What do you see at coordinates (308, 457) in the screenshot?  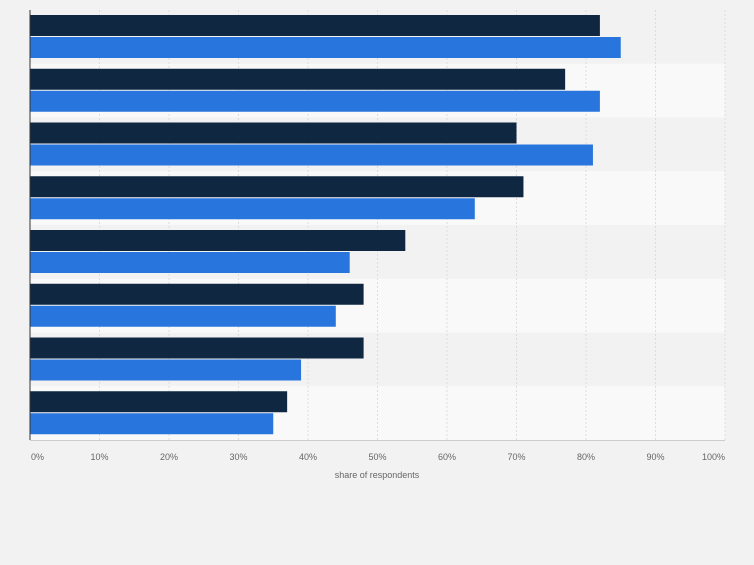 I see `x-tick-label: 40%` at bounding box center [308, 457].